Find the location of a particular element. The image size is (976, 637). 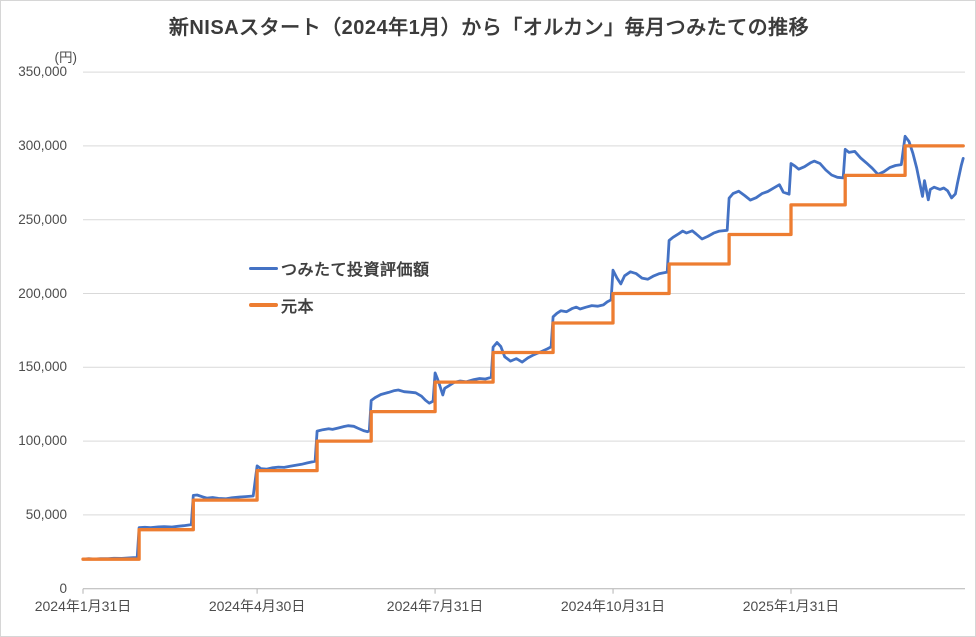

legend-line-orange is located at coordinates (263, 305).